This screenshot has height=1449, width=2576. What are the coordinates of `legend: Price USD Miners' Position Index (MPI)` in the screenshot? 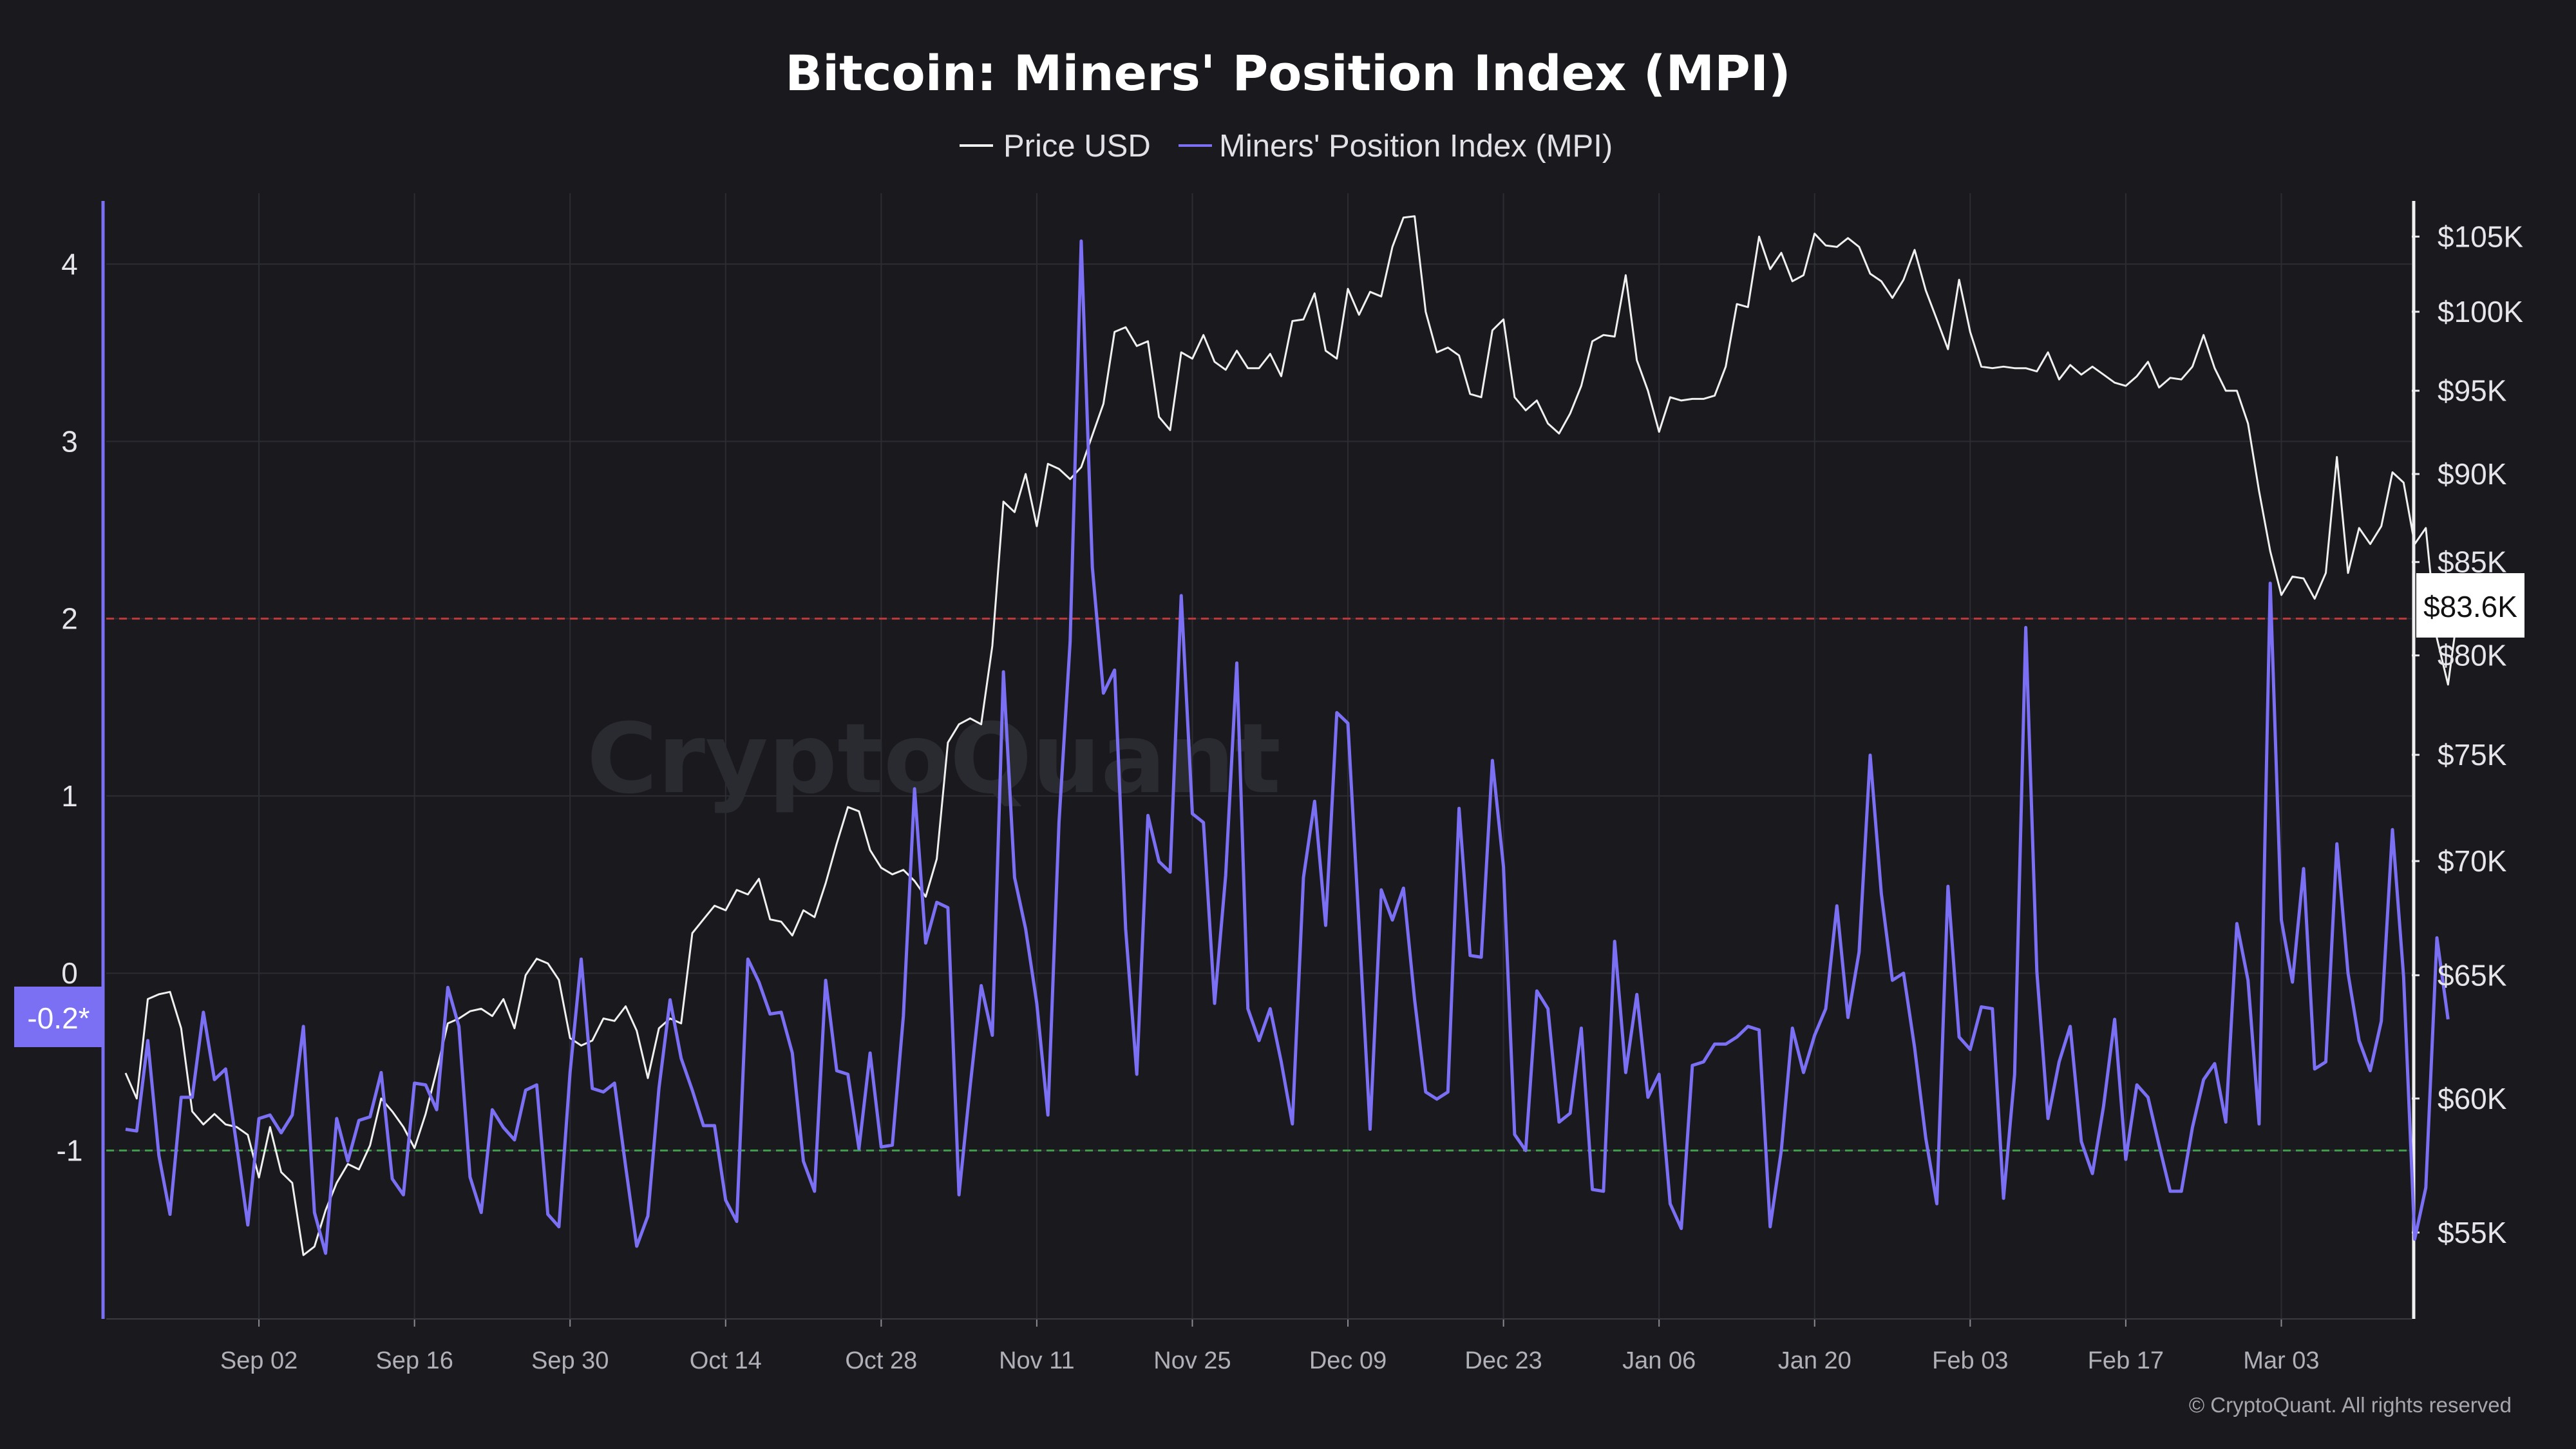 It's located at (1287, 147).